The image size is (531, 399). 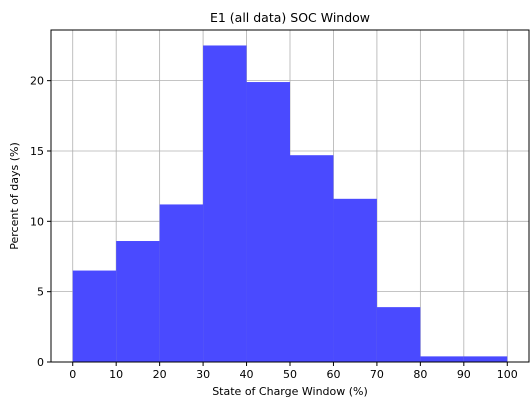 What do you see at coordinates (72, 374) in the screenshot?
I see `x-tick-label: 0` at bounding box center [72, 374].